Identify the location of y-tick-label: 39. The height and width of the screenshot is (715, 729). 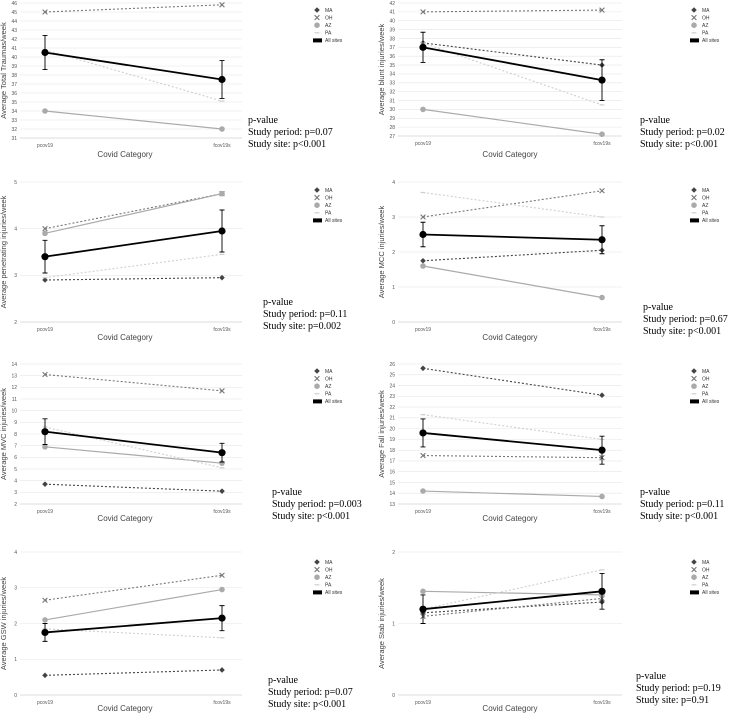
(392, 30).